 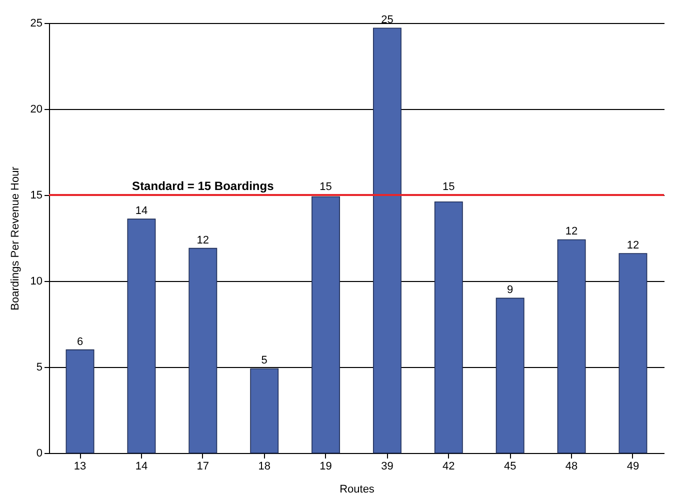 What do you see at coordinates (510, 466) in the screenshot?
I see `x-tick-label: 45` at bounding box center [510, 466].